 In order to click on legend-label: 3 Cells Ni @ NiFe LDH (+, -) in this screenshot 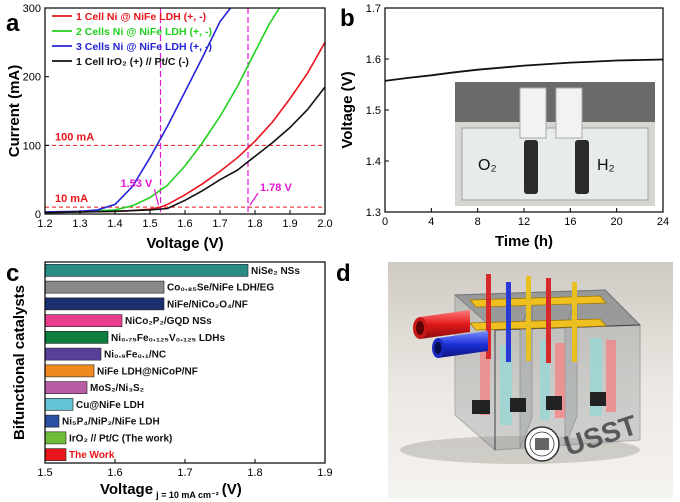, I will do `click(144, 47)`.